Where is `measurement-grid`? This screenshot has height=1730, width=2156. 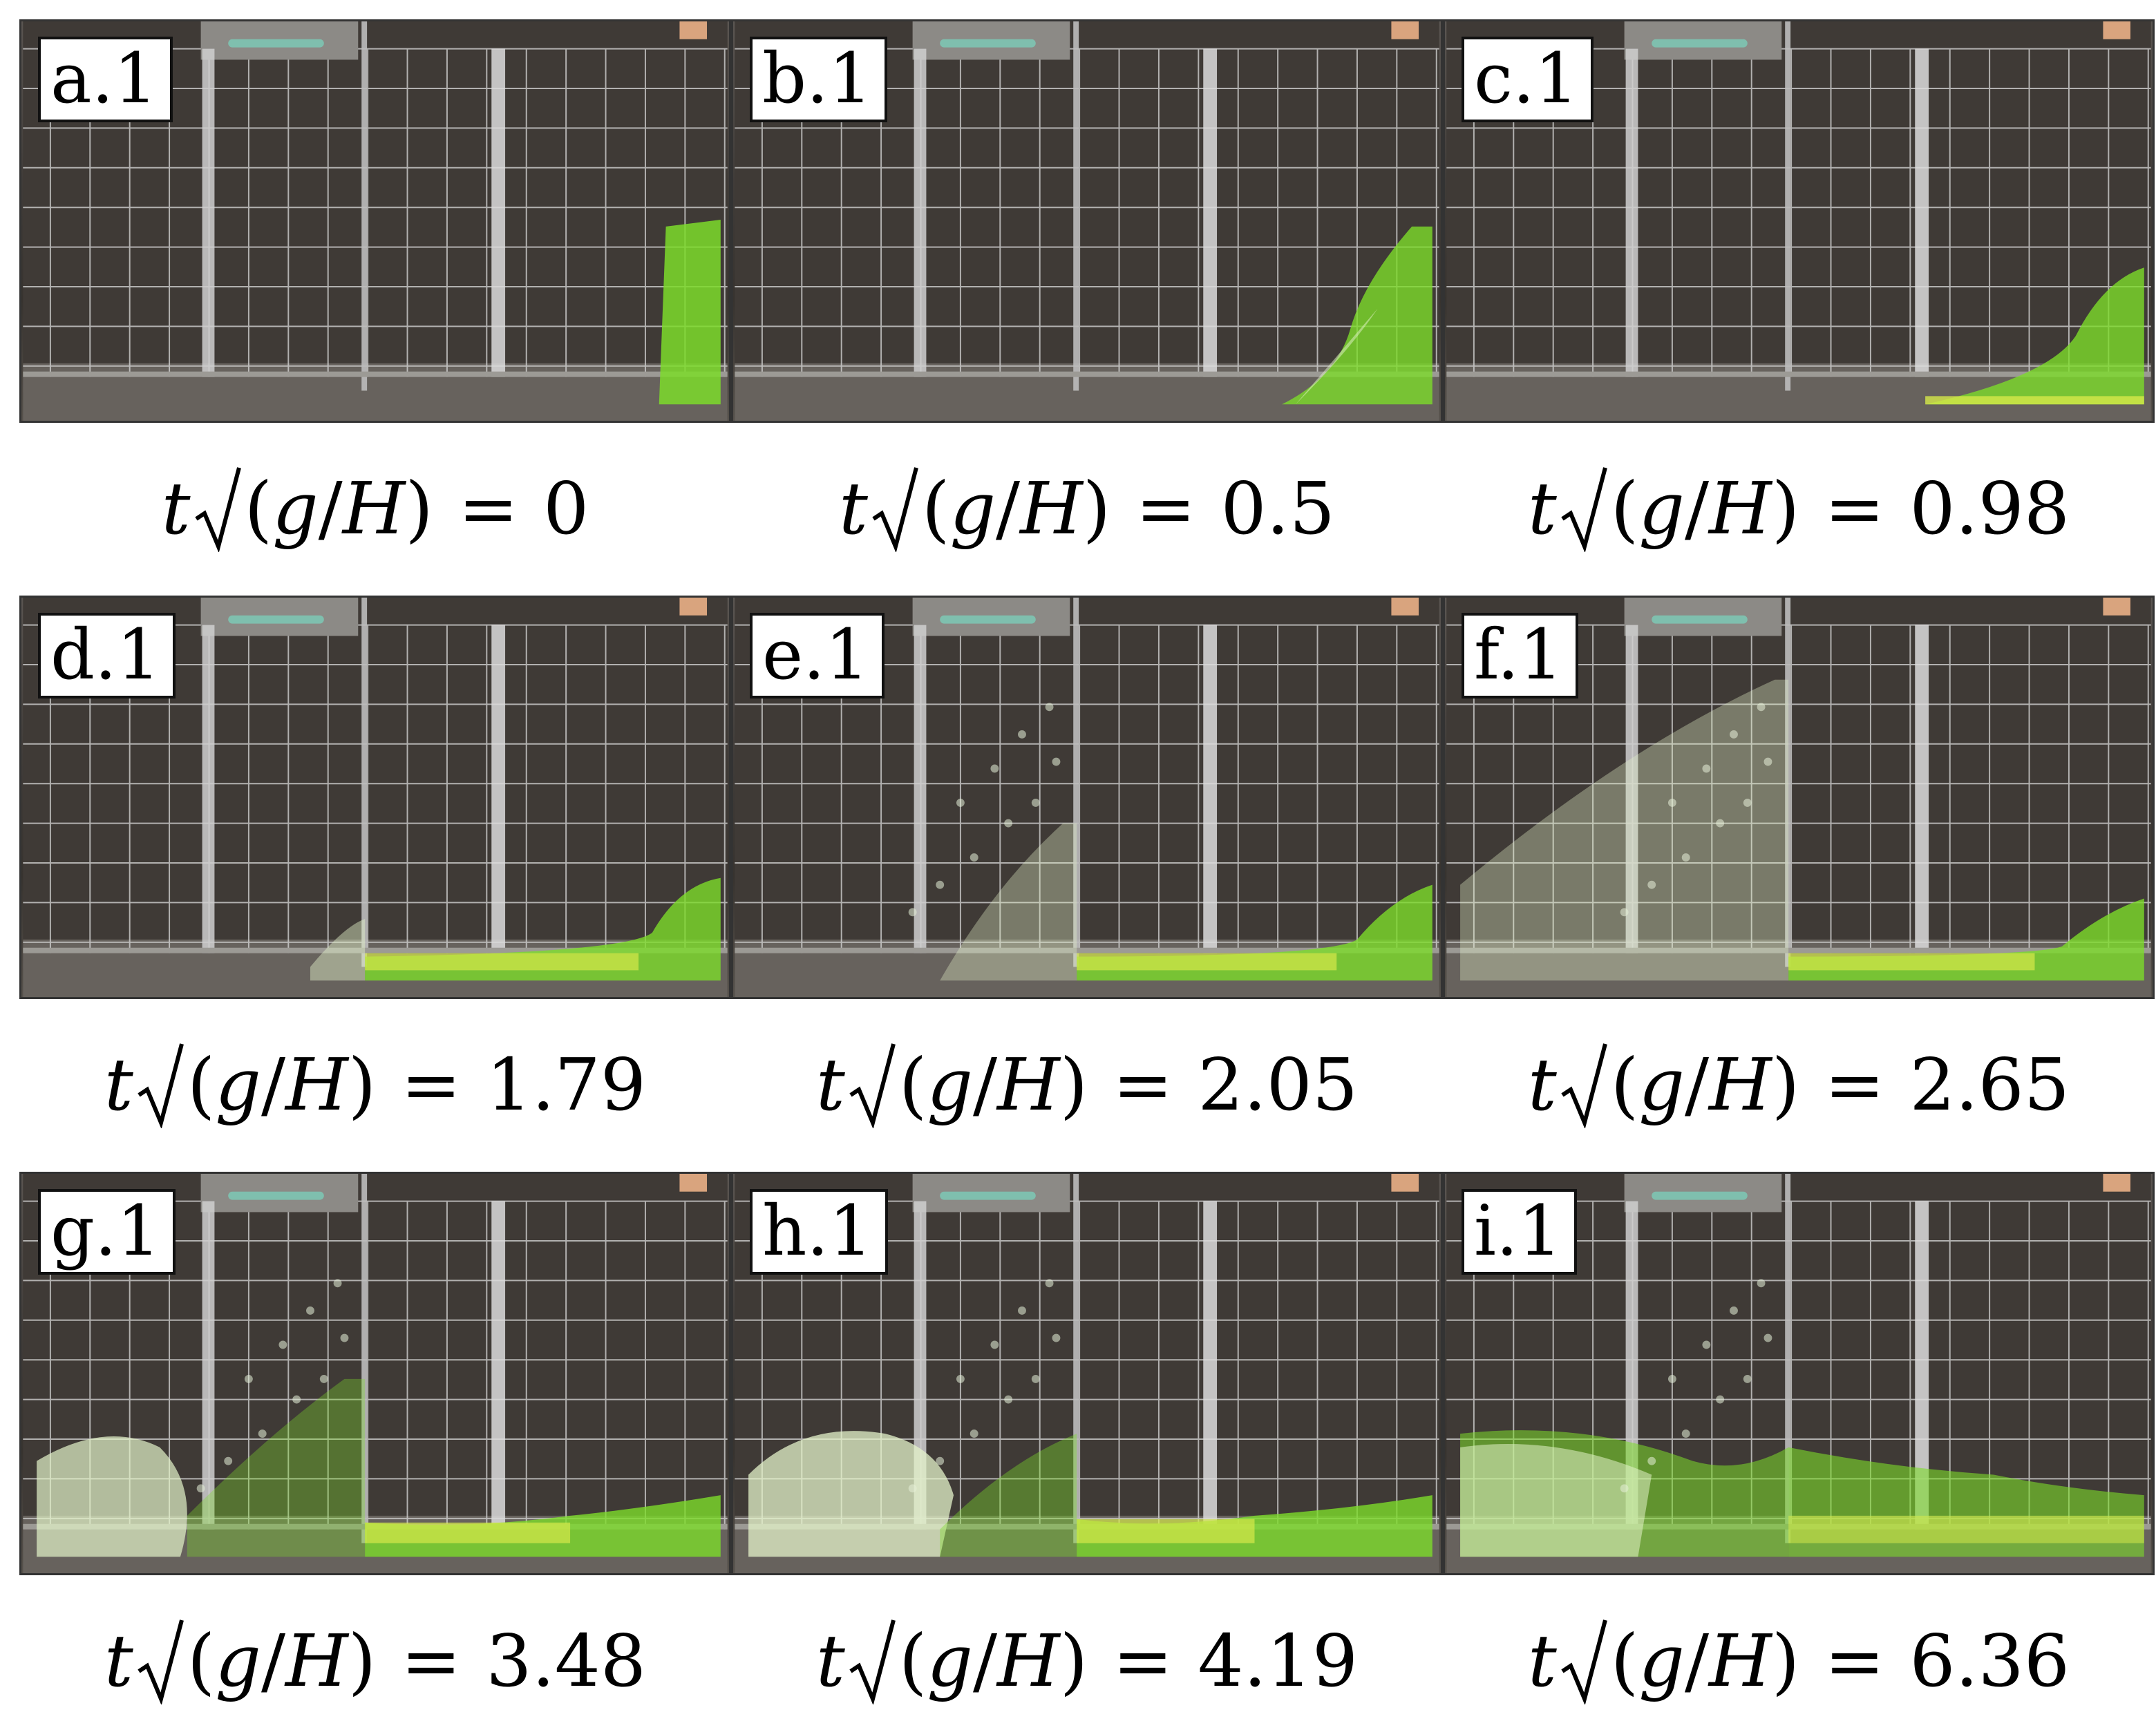 measurement-grid is located at coordinates (1798, 788).